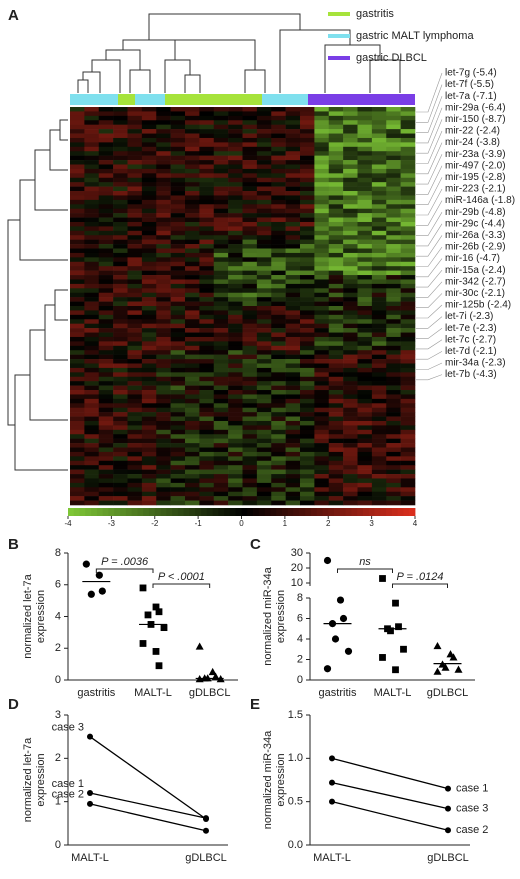  I want to click on x-tick-label: MALT-L, so click(90, 858).